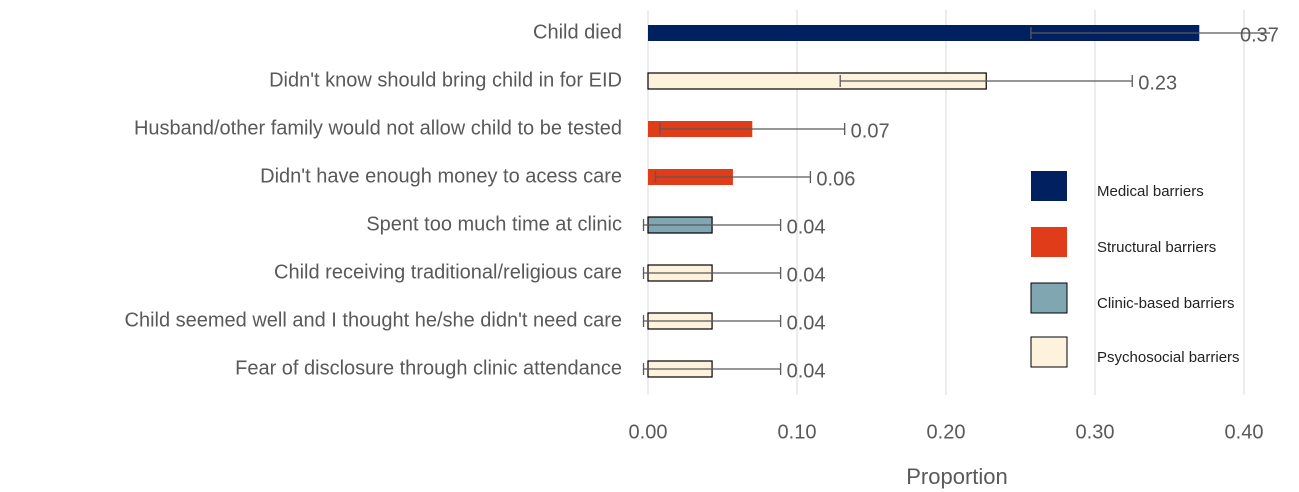  I want to click on legend-label: Structural barriers, so click(1156, 247).